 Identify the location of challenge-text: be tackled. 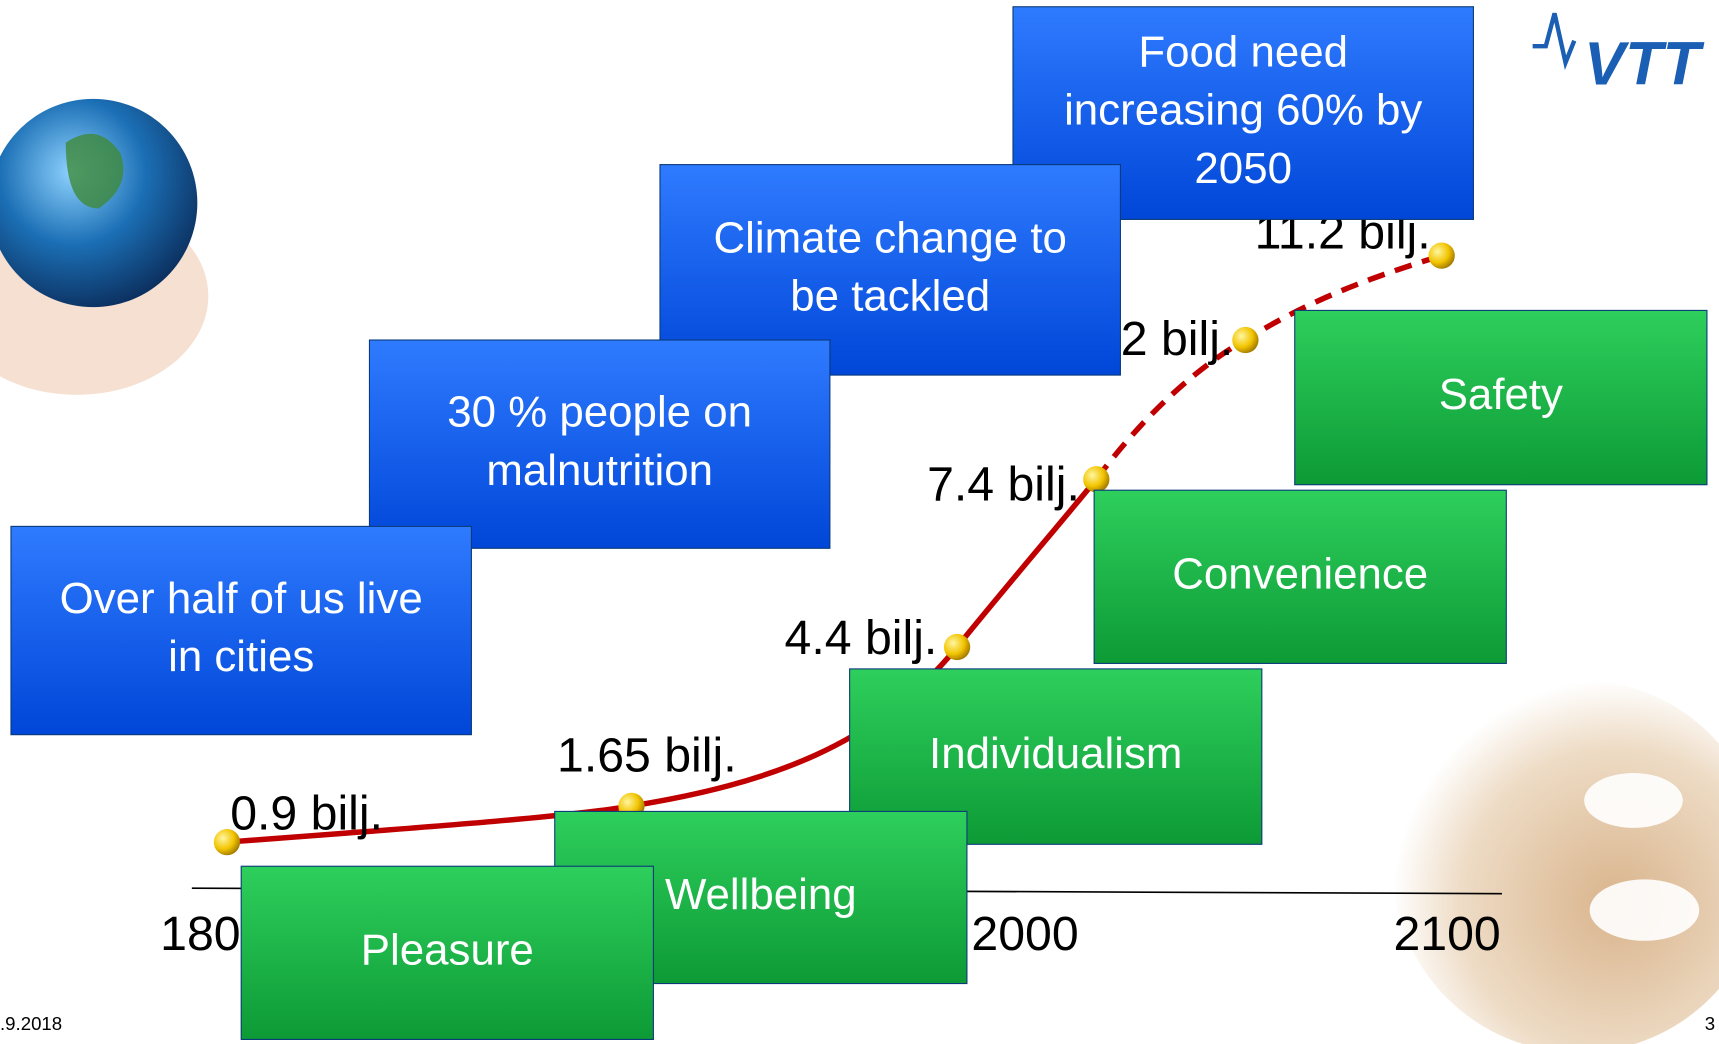
(890, 295).